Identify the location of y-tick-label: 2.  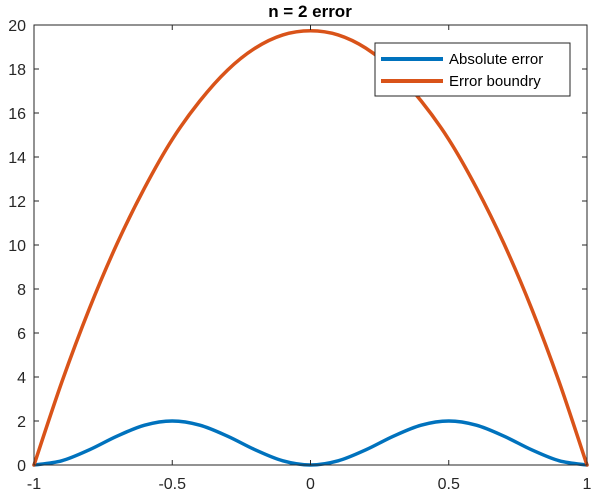
(21, 422).